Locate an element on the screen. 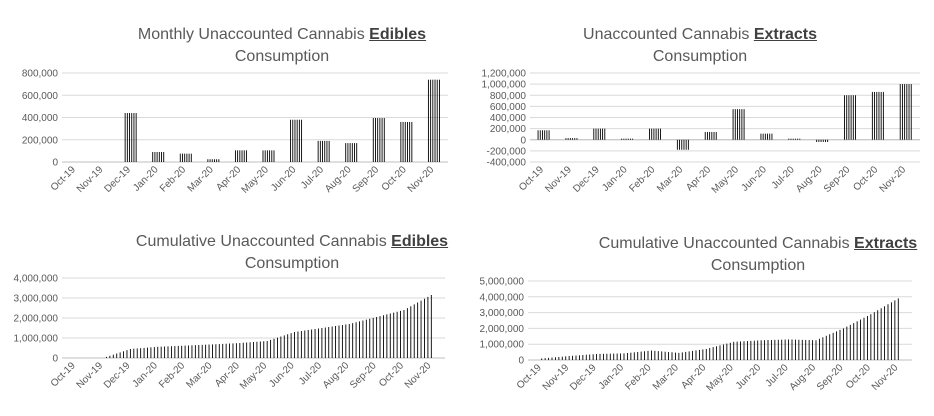 This screenshot has width=934, height=416. x-tick-label: May-20 is located at coordinates (720, 378).